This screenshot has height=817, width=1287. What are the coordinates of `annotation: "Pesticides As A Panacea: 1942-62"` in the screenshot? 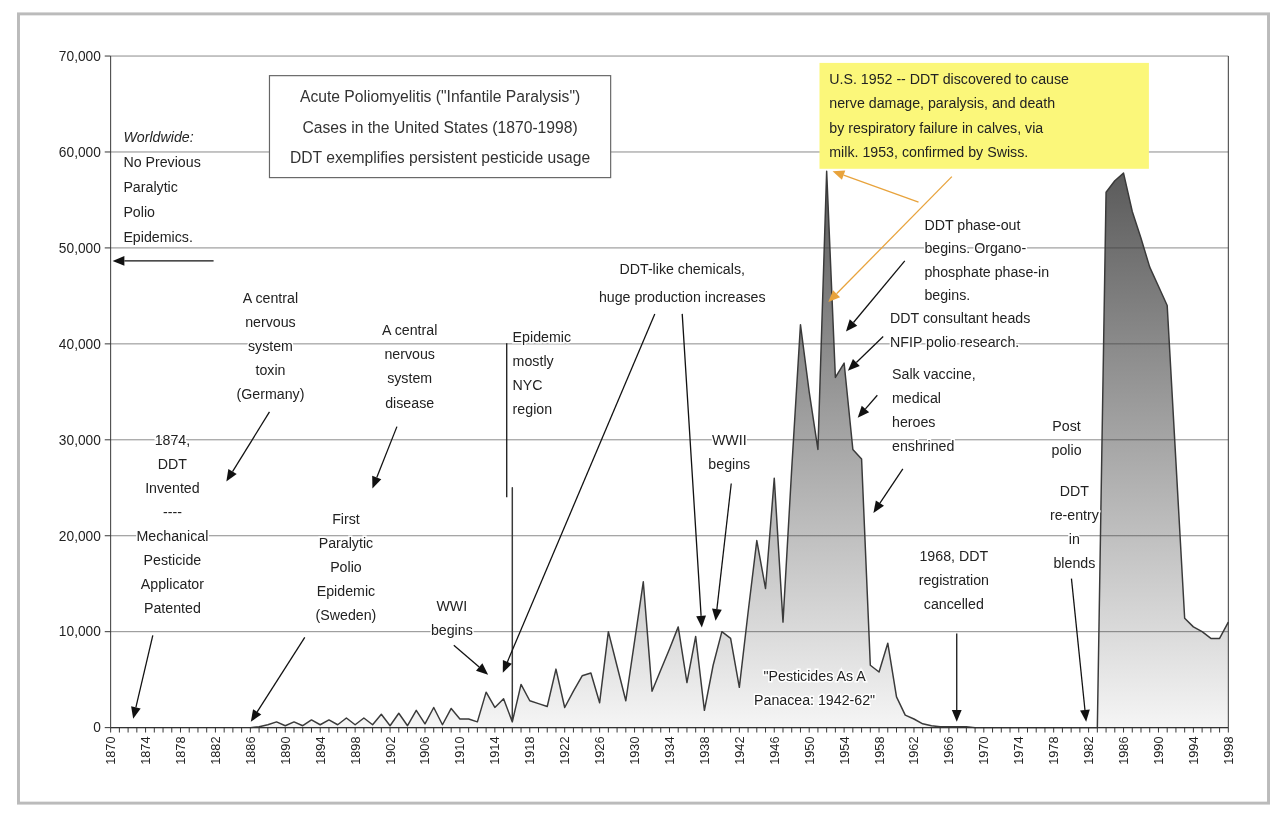 It's located at (815, 687).